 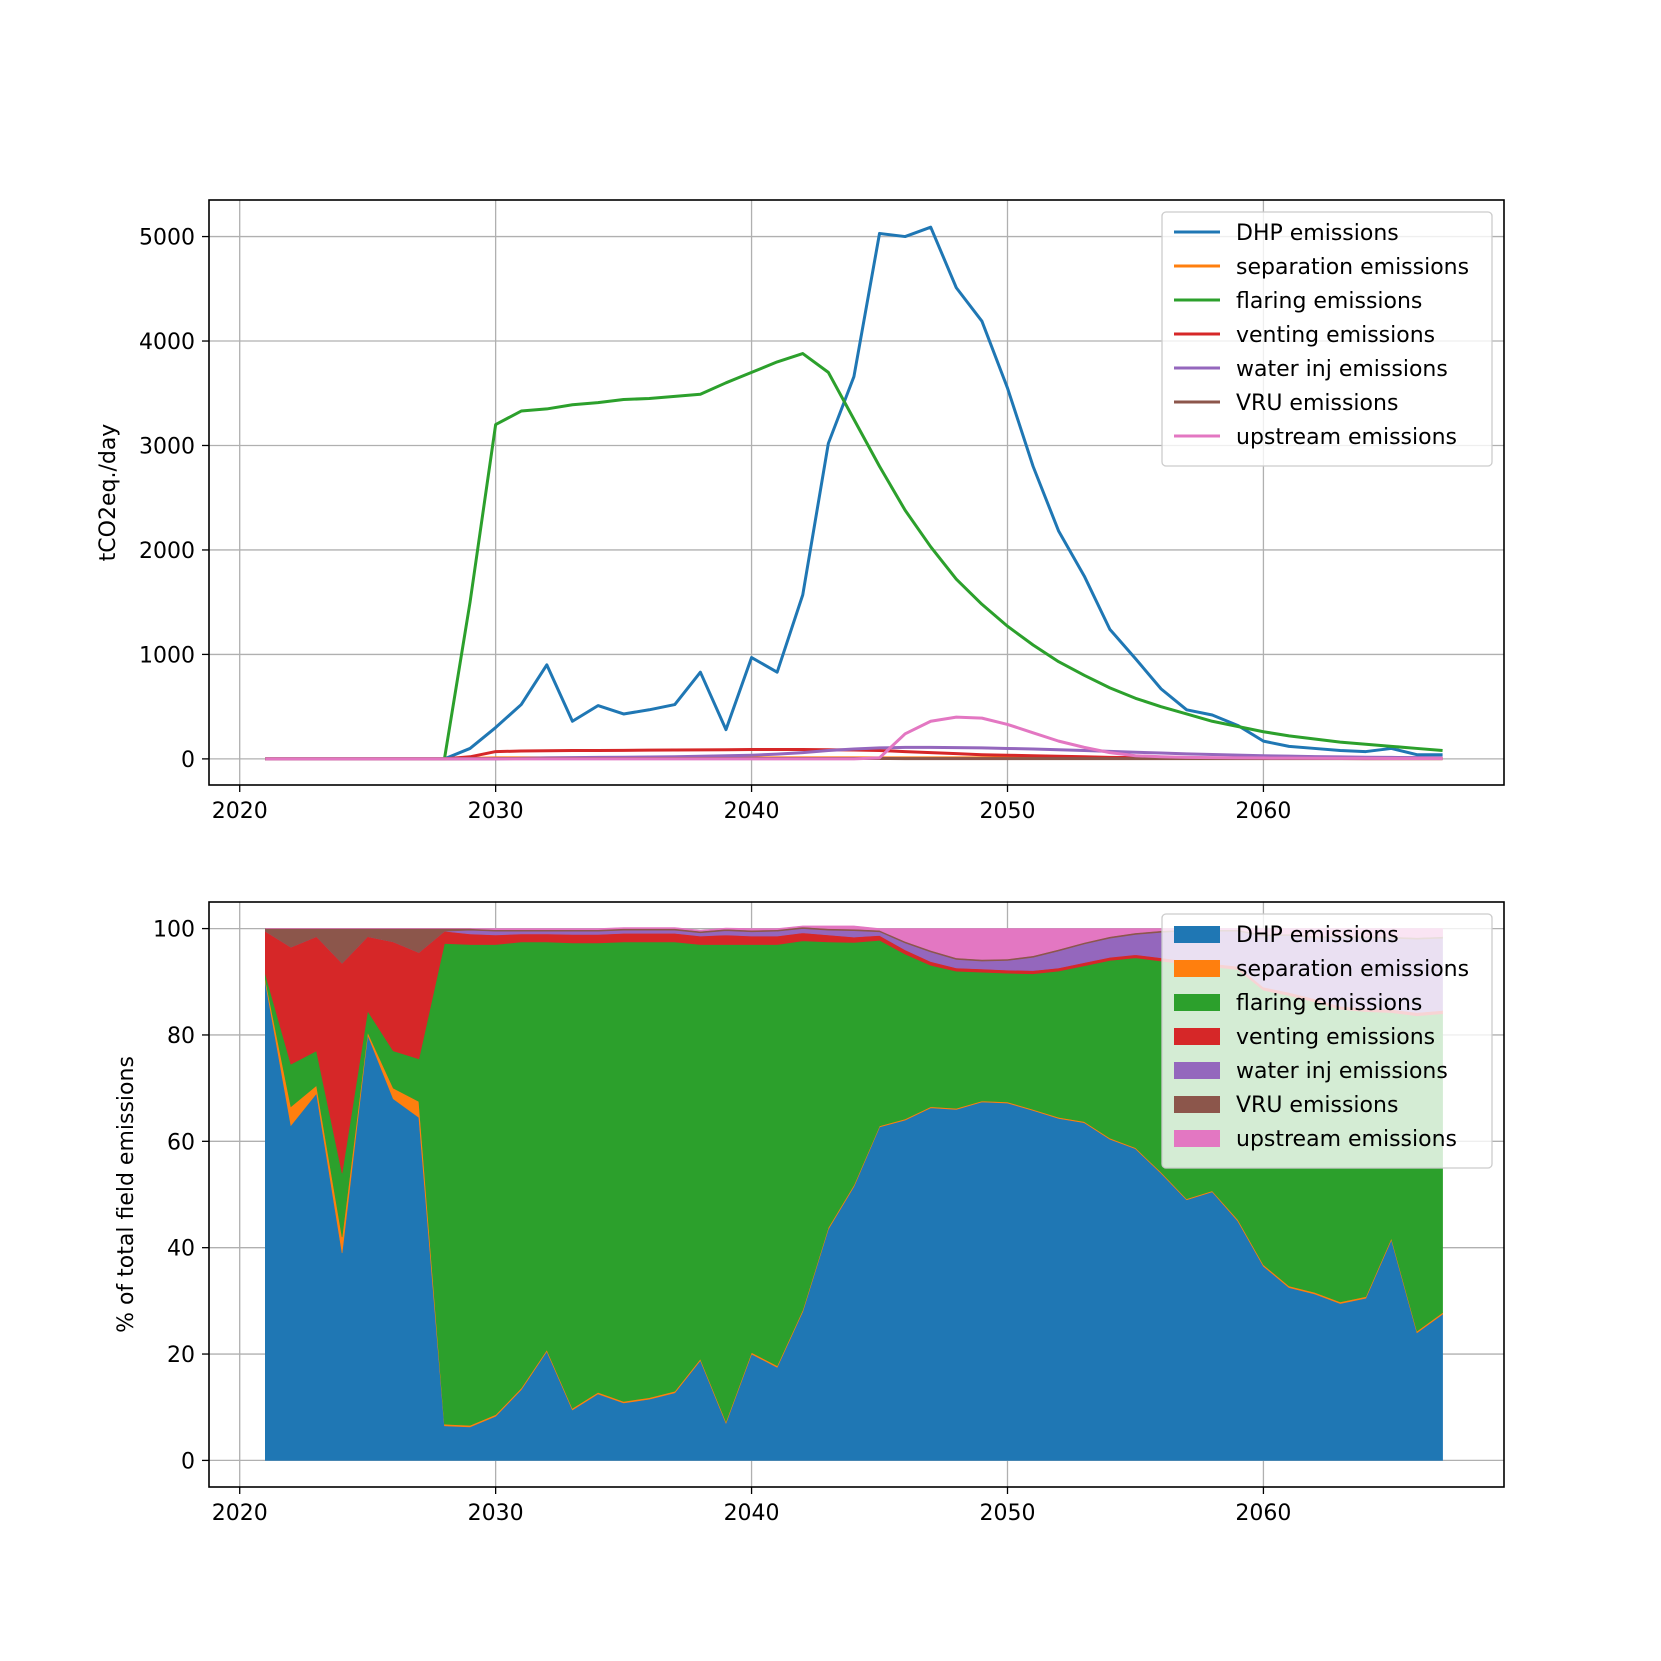 What do you see at coordinates (1352, 969) in the screenshot?
I see `chart1-legend-label-separation-emissions: separation emissions` at bounding box center [1352, 969].